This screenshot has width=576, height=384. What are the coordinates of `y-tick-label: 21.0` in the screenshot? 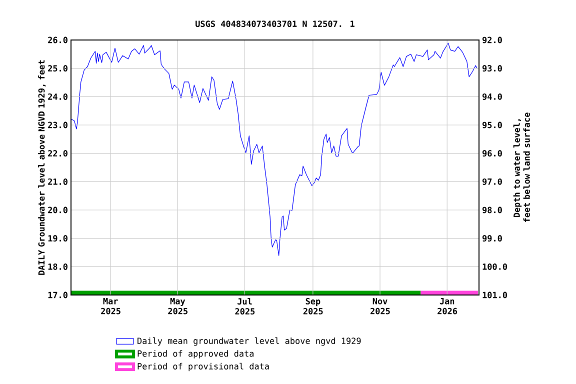 It's located at (58, 181).